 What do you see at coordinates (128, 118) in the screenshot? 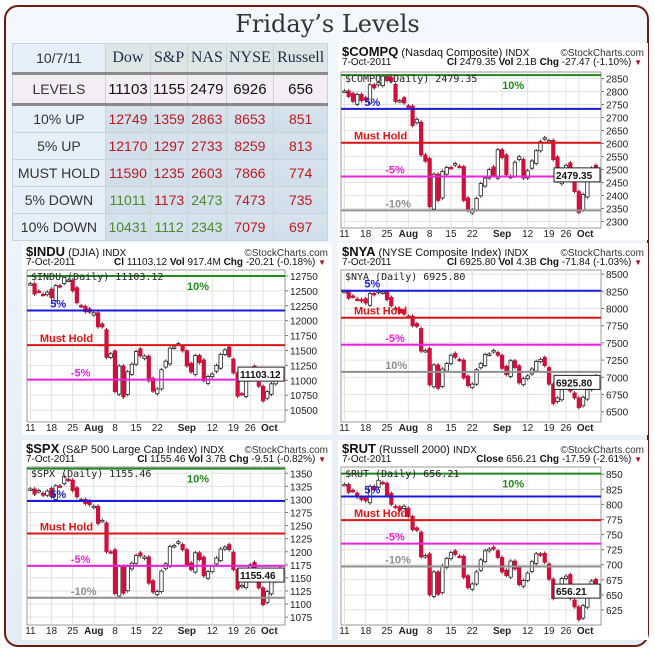
I see `level-value-cell: 12749` at bounding box center [128, 118].